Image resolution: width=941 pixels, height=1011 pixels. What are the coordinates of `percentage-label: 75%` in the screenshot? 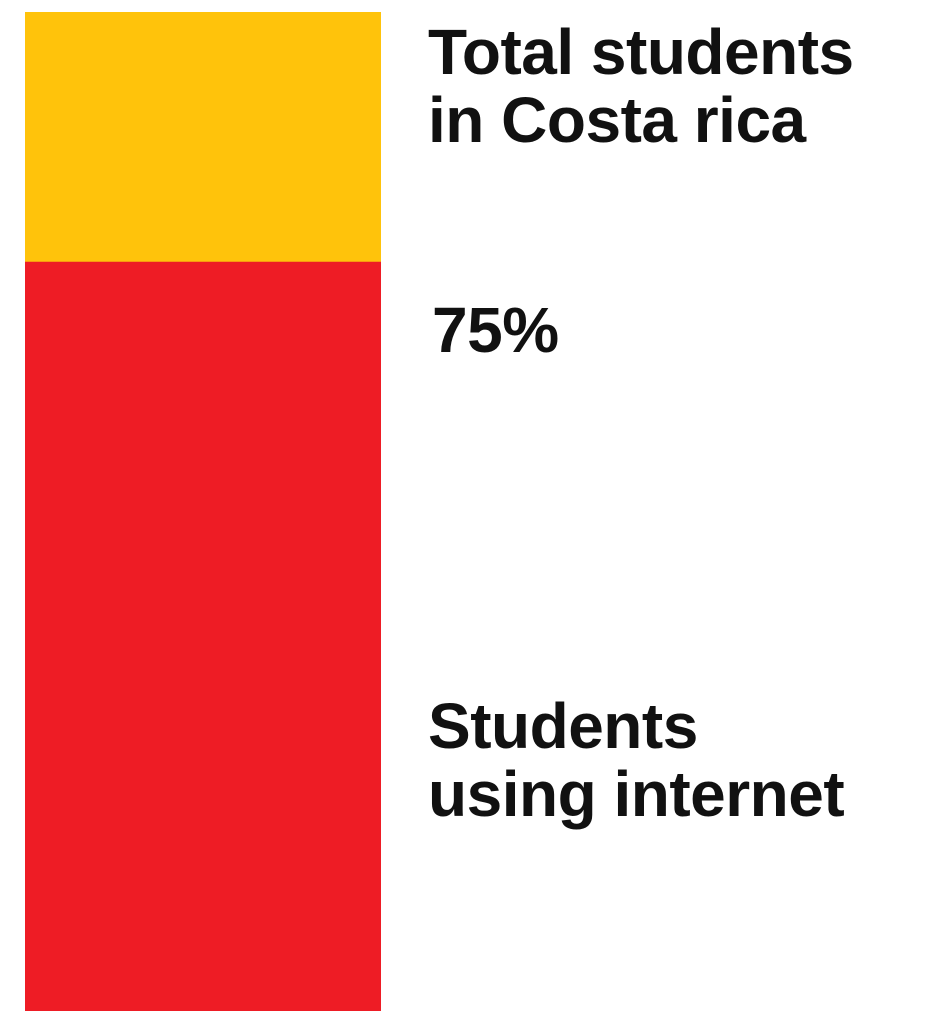 It's located at (495, 330).